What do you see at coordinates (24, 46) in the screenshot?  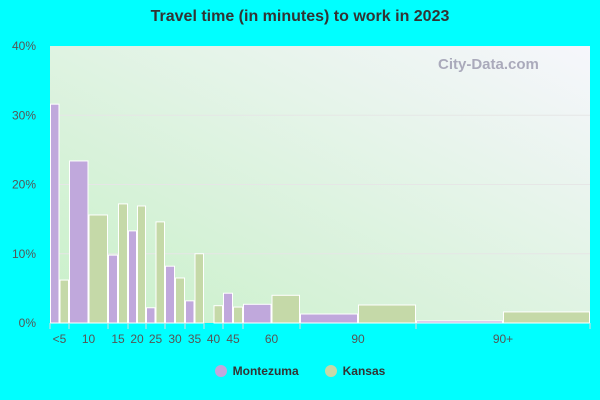 I see `y-tick-label: 40%` at bounding box center [24, 46].